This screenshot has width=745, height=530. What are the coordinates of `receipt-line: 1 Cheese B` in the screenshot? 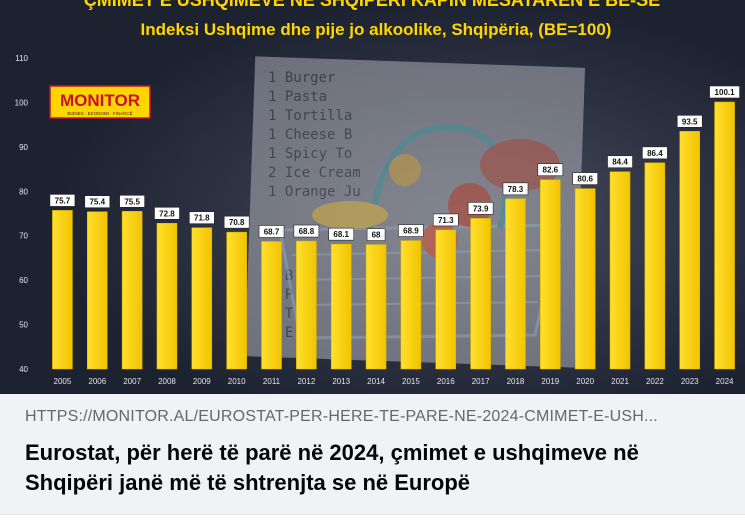 It's located at (310, 135).